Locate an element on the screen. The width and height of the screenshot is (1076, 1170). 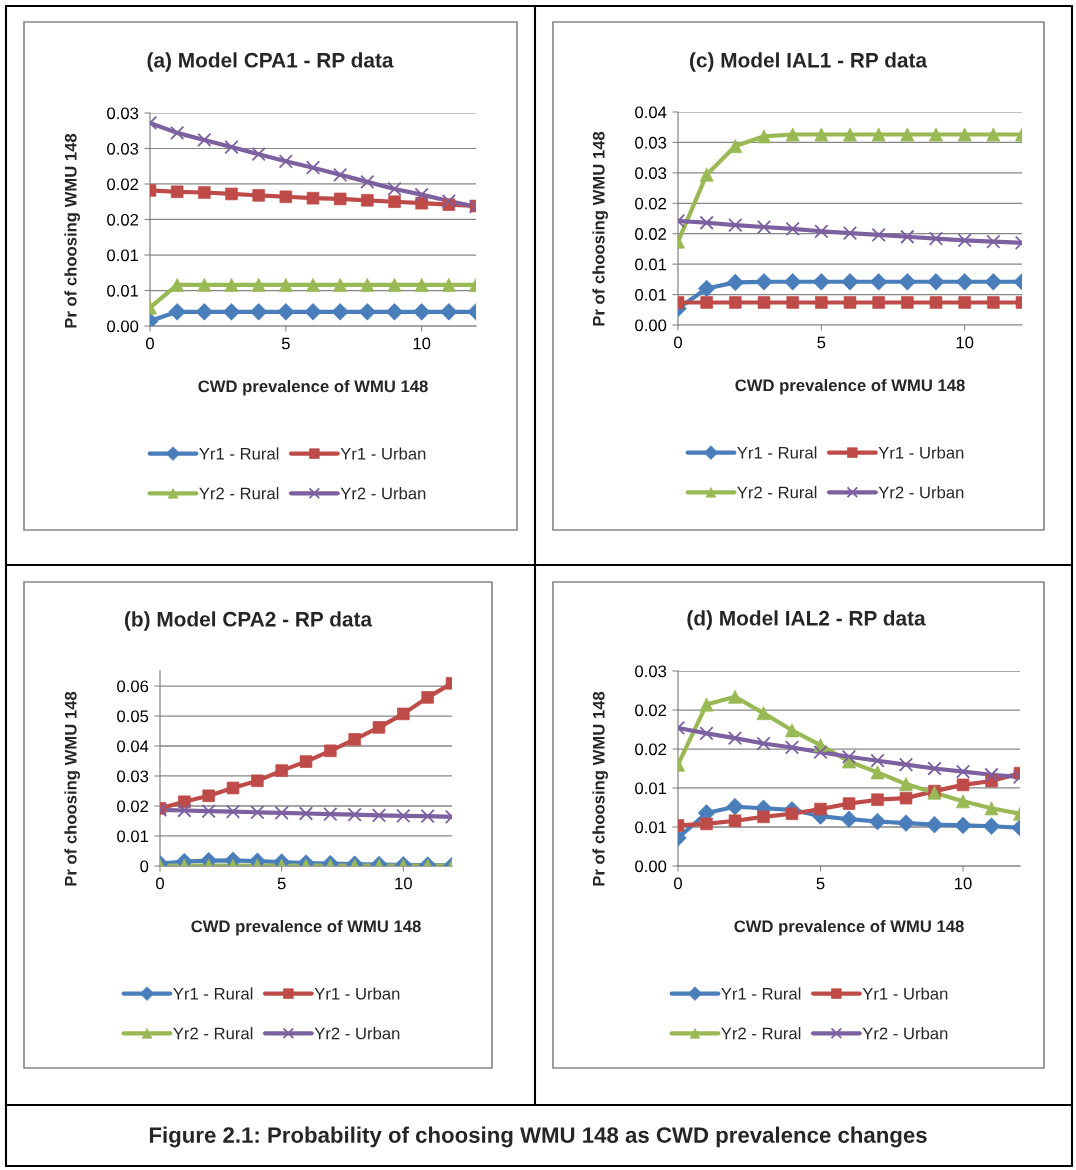
y-tick-label: 0.05 is located at coordinates (133, 716).